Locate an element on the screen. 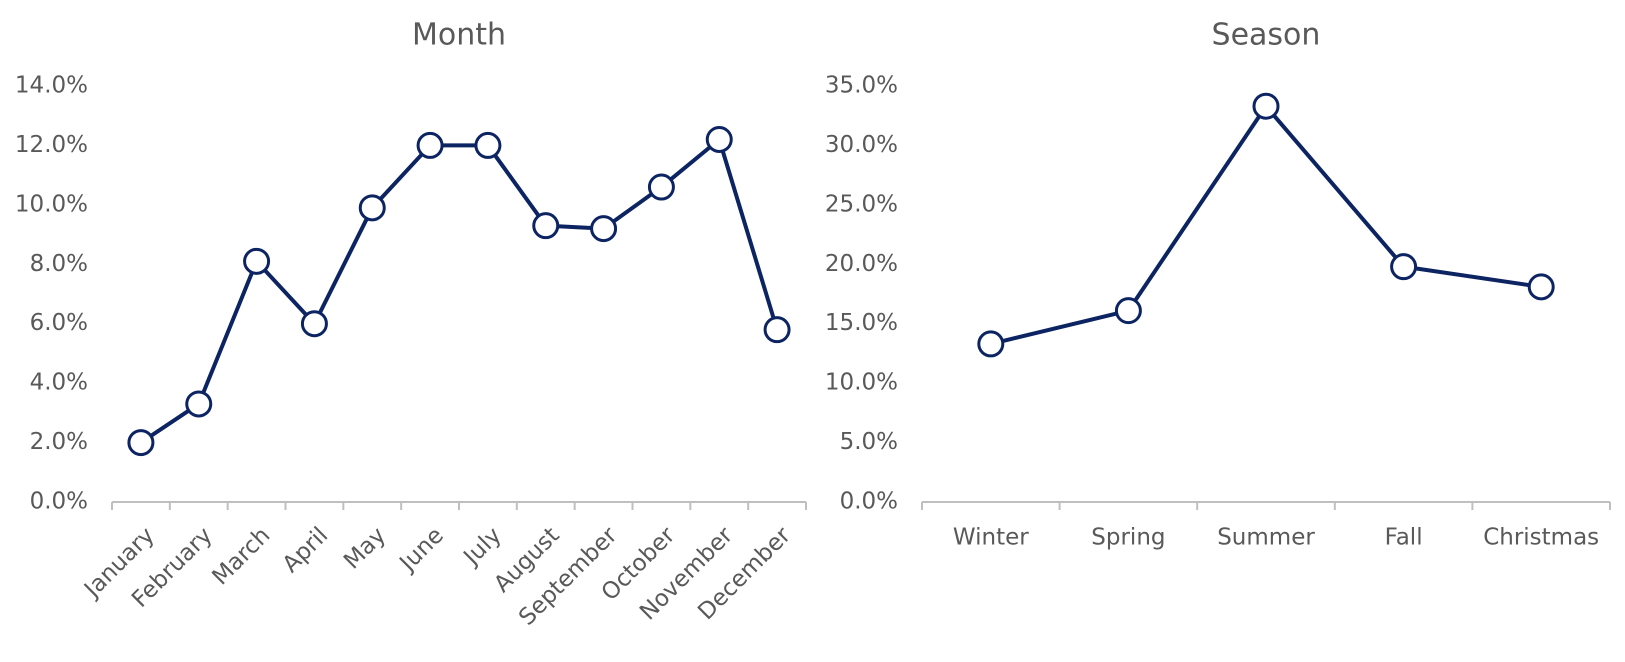  y-tick-label: 35.0% is located at coordinates (861, 86).